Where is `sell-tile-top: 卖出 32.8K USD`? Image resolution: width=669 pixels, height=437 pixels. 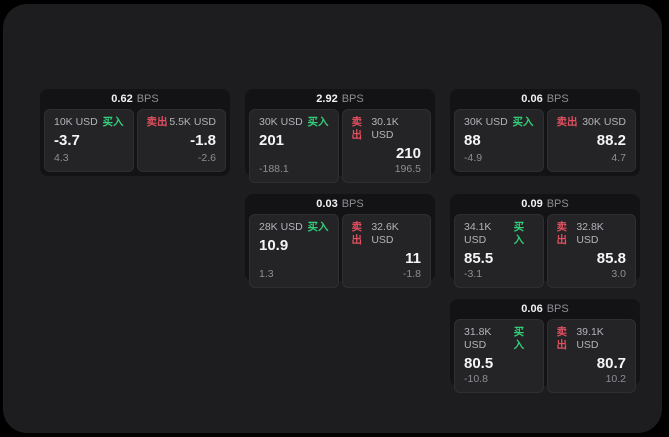 sell-tile-top: 卖出 32.8K USD is located at coordinates (592, 234).